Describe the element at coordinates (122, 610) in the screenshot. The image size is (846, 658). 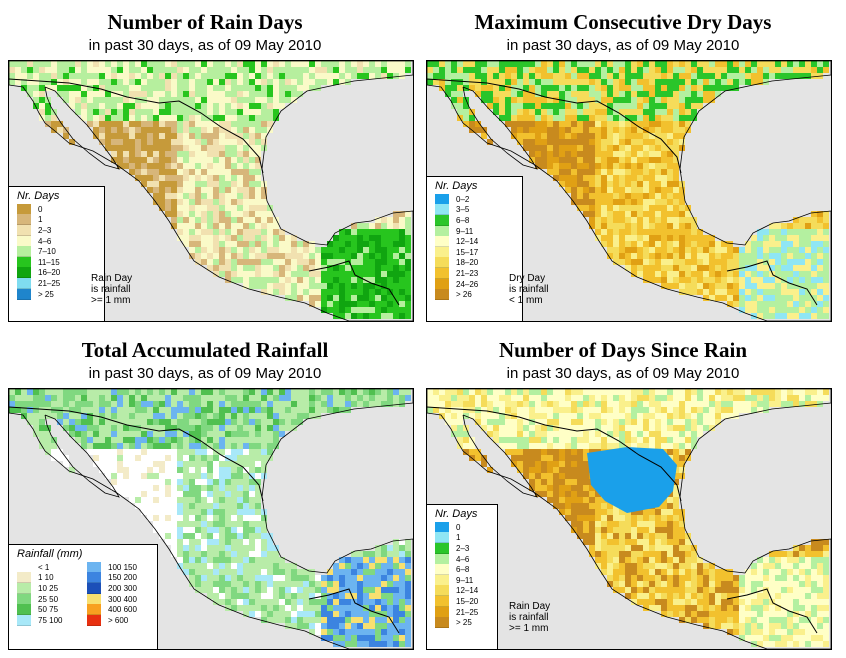
I see `legend-label: 400 600` at that location.